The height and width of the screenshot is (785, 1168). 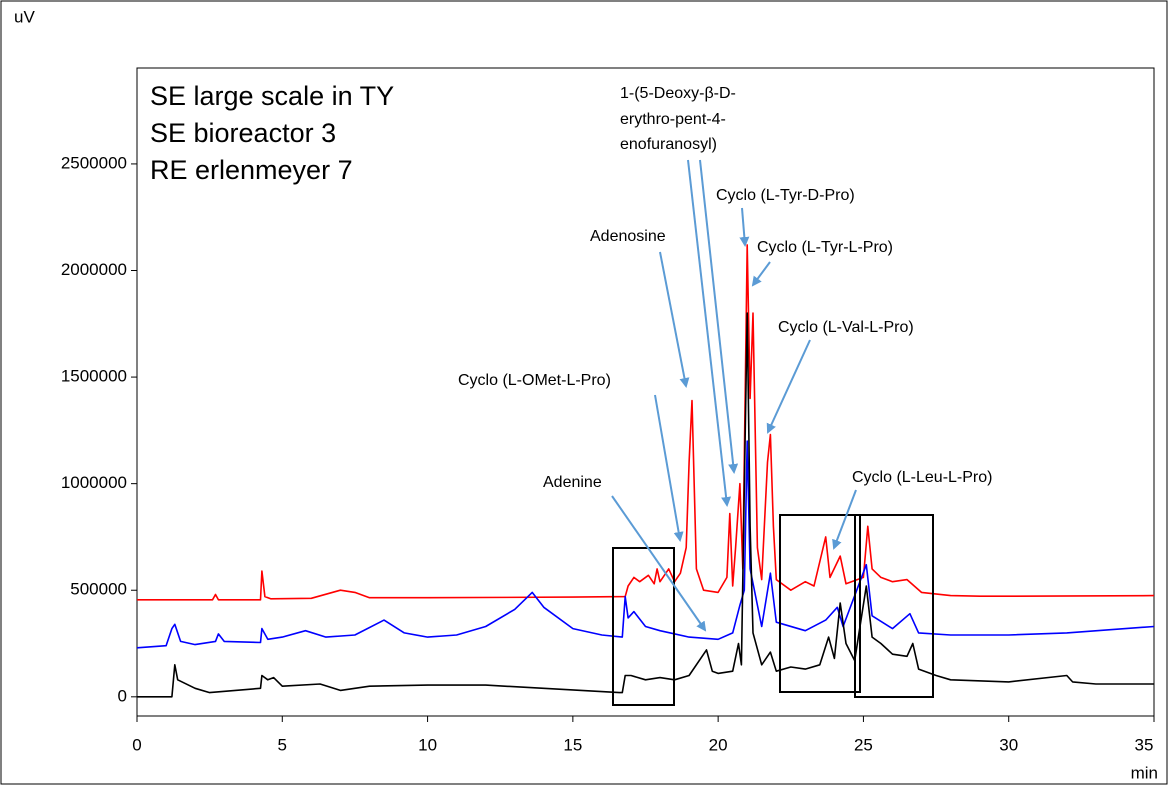 I want to click on annotation: erythro-pent-4-, so click(x=673, y=119).